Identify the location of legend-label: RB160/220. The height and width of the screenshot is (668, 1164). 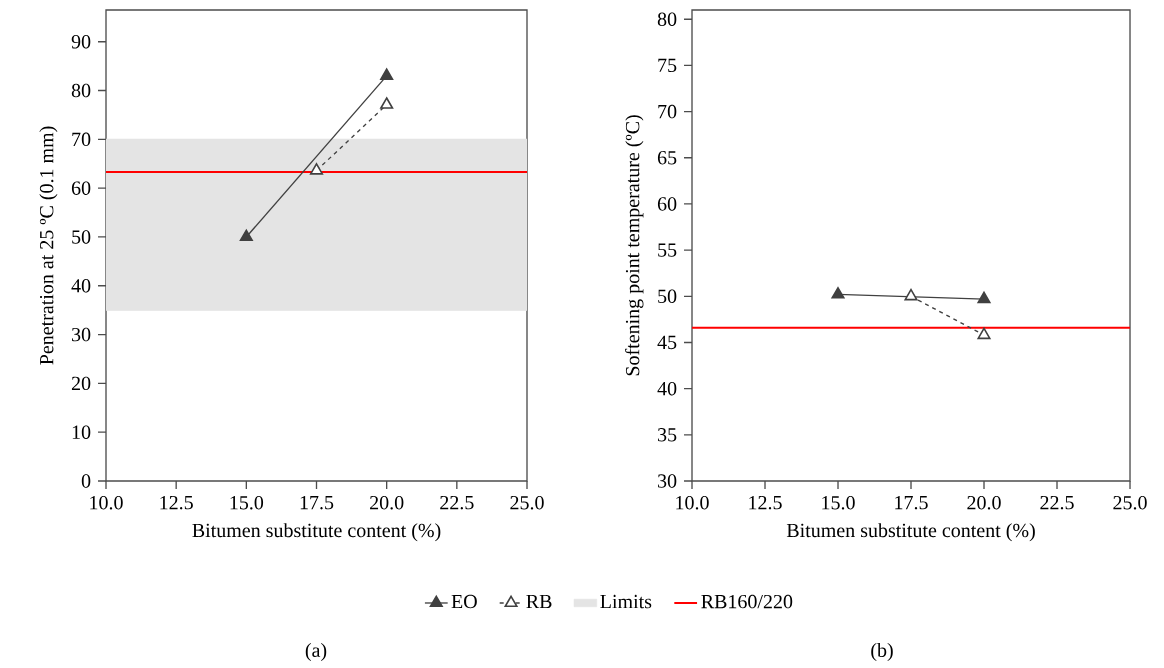
(747, 601).